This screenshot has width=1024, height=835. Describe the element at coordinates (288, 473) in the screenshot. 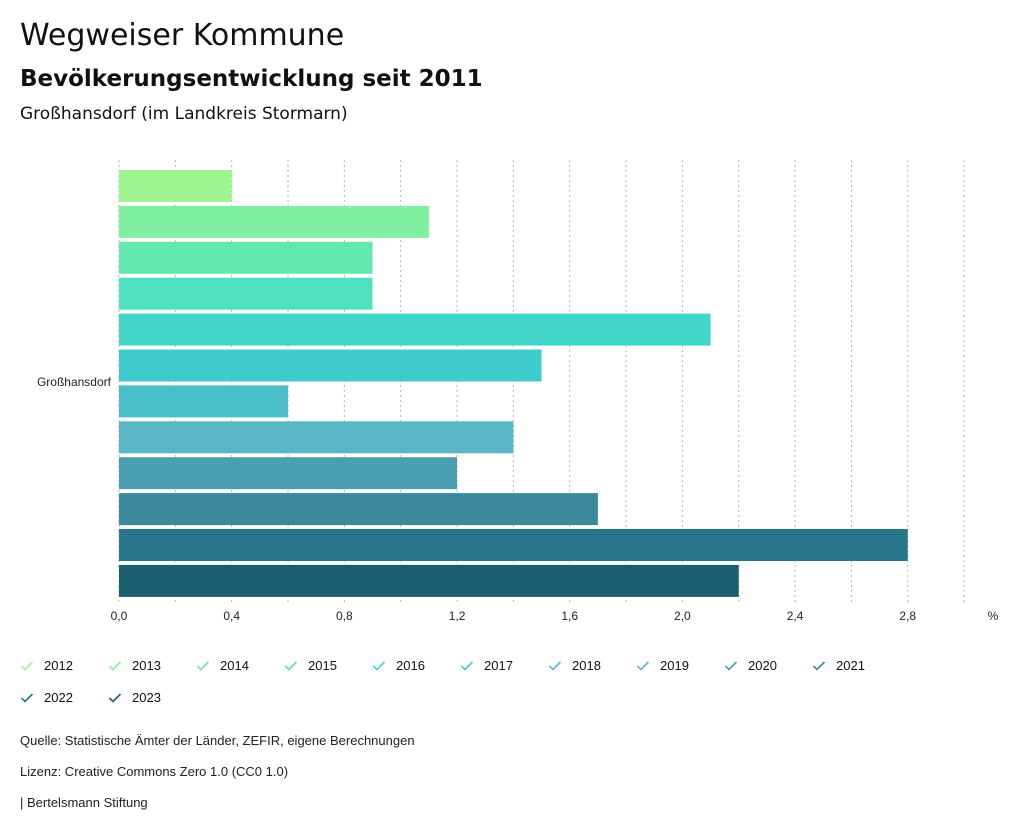

I see `bar-2020` at that location.